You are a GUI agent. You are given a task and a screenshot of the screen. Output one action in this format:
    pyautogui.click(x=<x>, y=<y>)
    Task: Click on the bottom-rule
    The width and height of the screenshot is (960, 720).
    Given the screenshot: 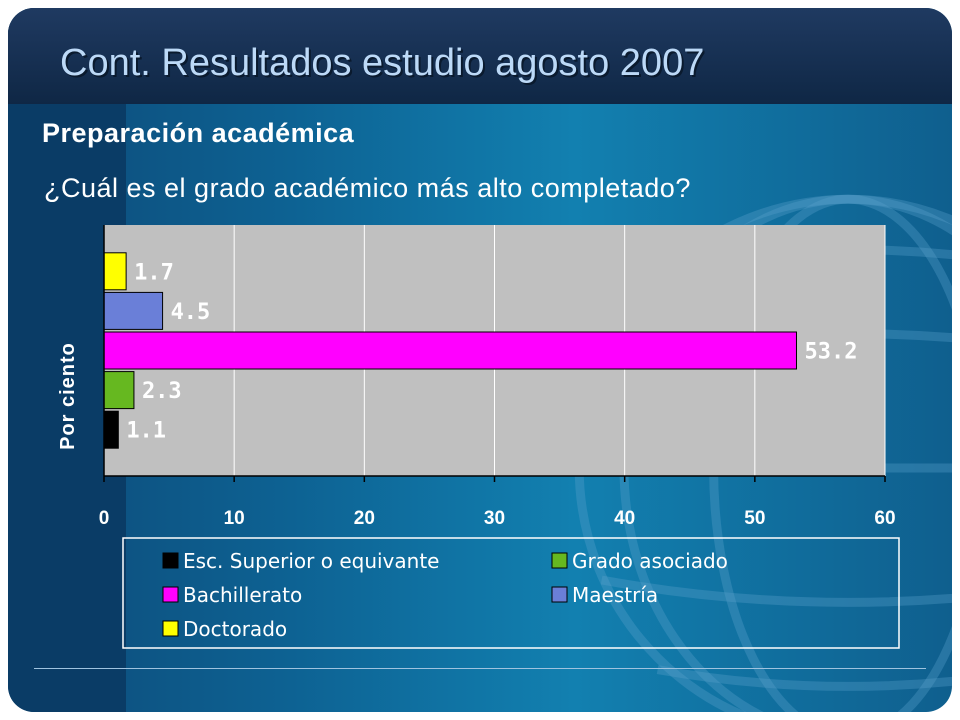 What is the action you would take?
    pyautogui.click(x=480, y=668)
    